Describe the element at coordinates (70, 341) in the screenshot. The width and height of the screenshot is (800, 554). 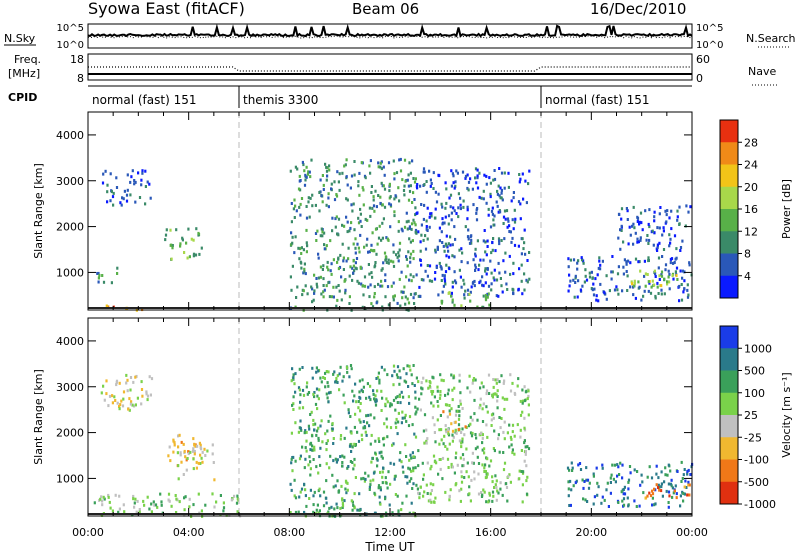
I see `y-tick-label: 4000` at that location.